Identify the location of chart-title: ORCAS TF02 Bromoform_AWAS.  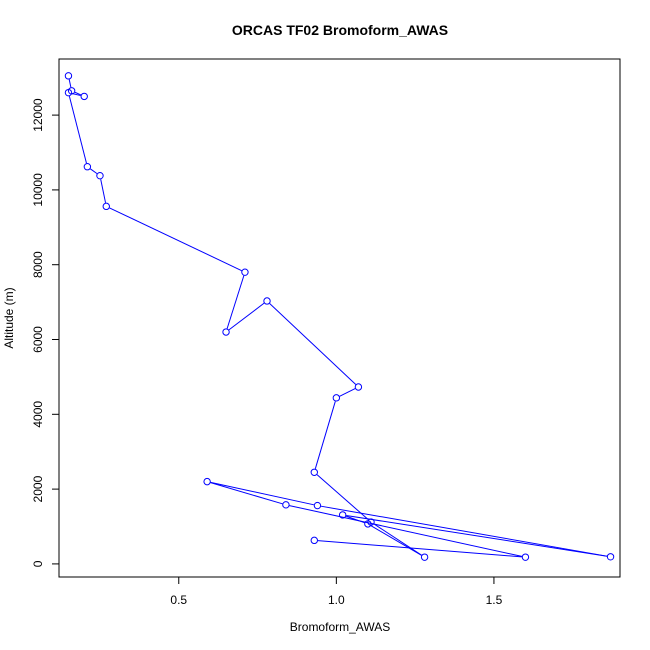
(340, 30).